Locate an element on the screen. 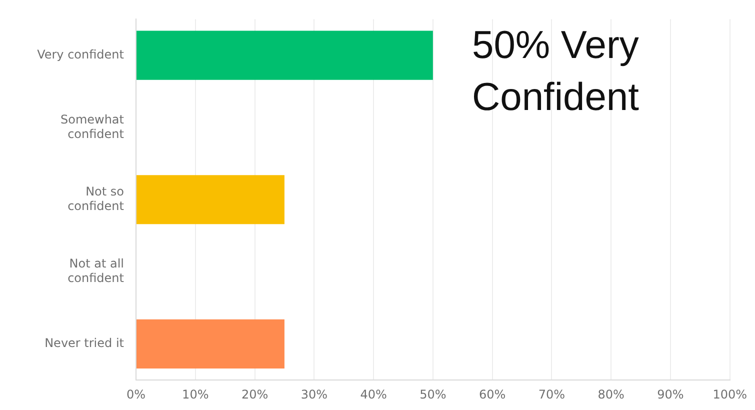 Image resolution: width=755 pixels, height=410 pixels. y-tick-label: Very confident is located at coordinates (80, 54).